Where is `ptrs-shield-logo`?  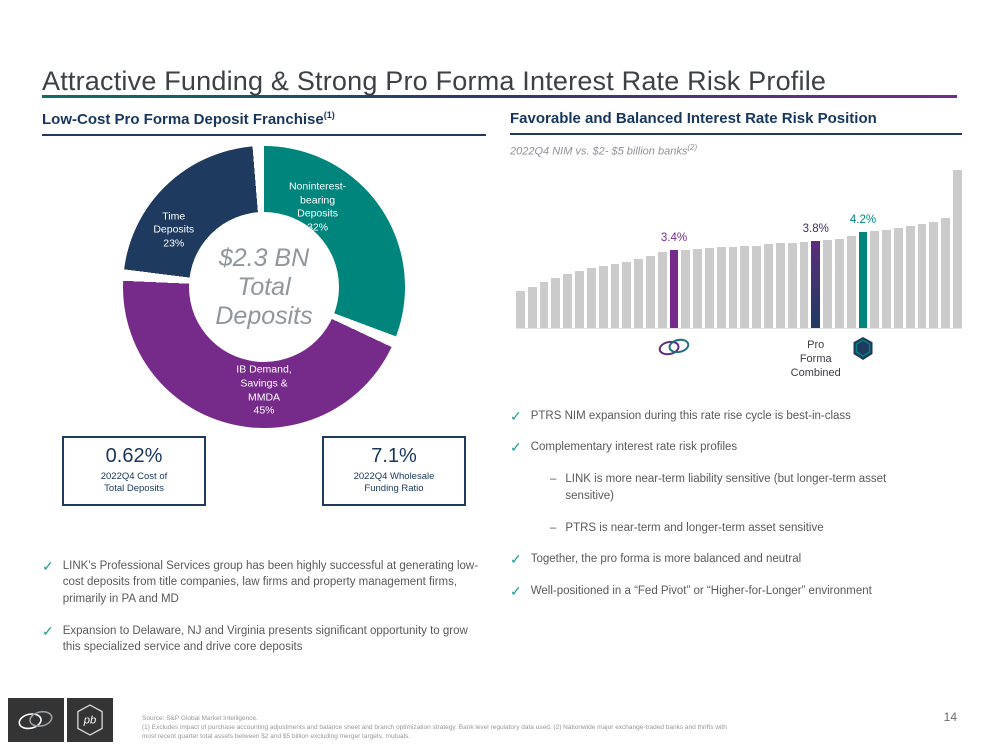 ptrs-shield-logo is located at coordinates (863, 348).